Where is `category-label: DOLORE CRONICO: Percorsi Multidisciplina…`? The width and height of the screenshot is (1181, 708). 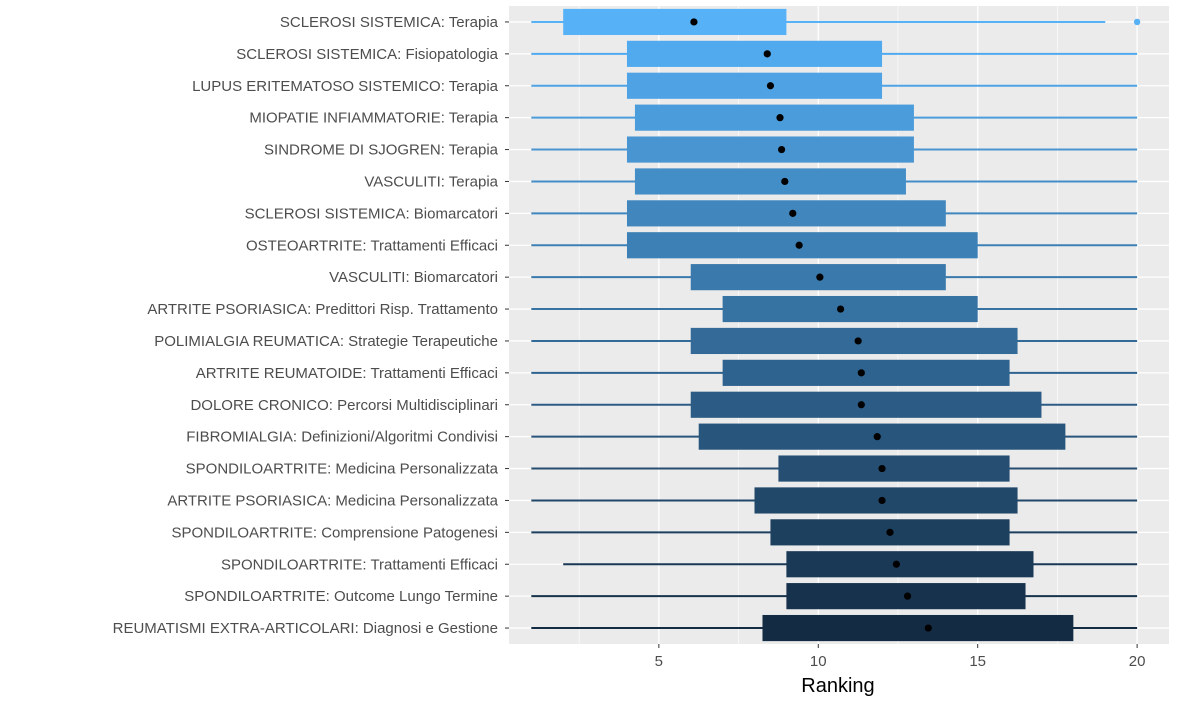 category-label: DOLORE CRONICO: Percorsi Multidisciplina… is located at coordinates (344, 405).